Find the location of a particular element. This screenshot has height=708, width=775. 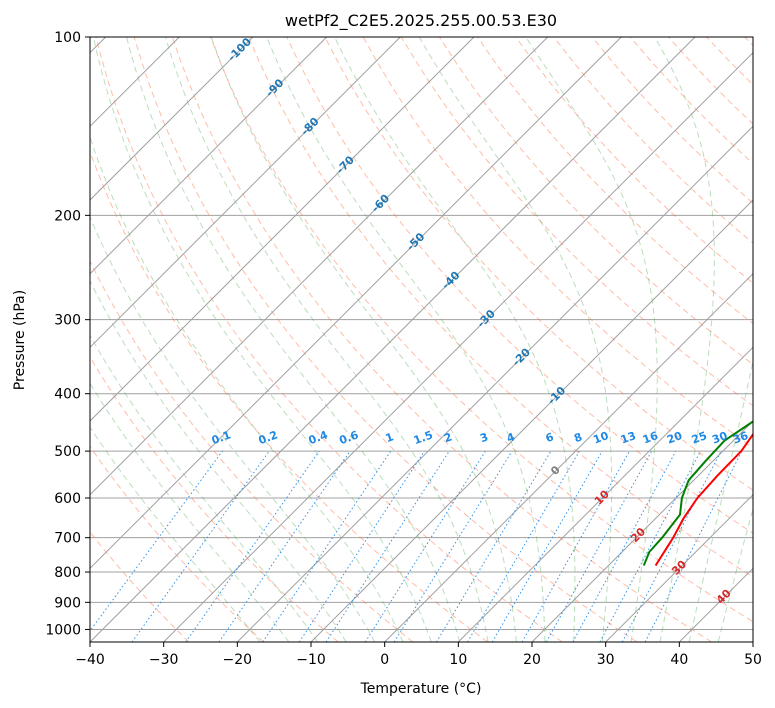

mixing-ratio-label: 16 is located at coordinates (650, 438).